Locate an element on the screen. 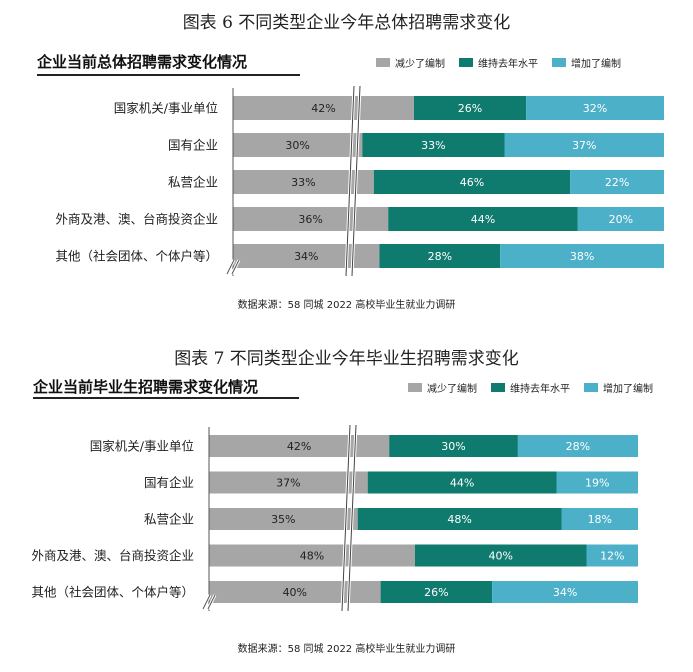  data-label: 36% is located at coordinates (310, 219).